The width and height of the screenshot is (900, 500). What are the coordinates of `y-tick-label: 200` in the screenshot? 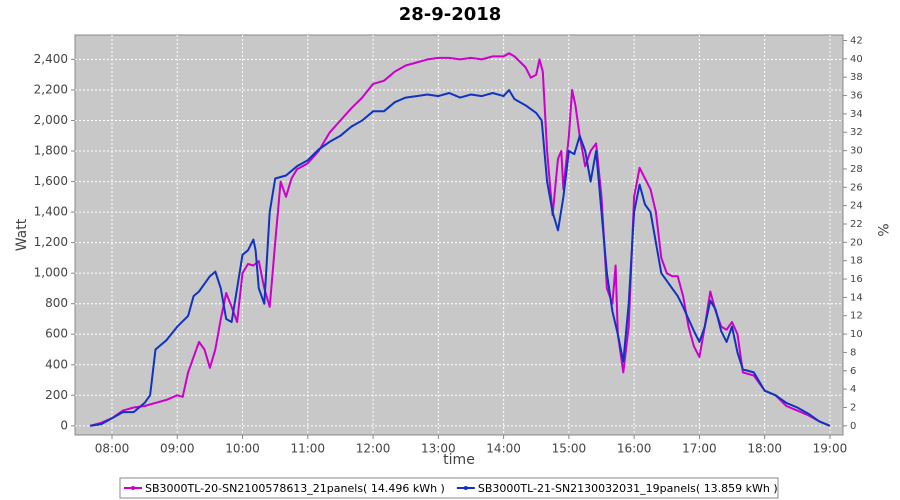 It's located at (56, 395).